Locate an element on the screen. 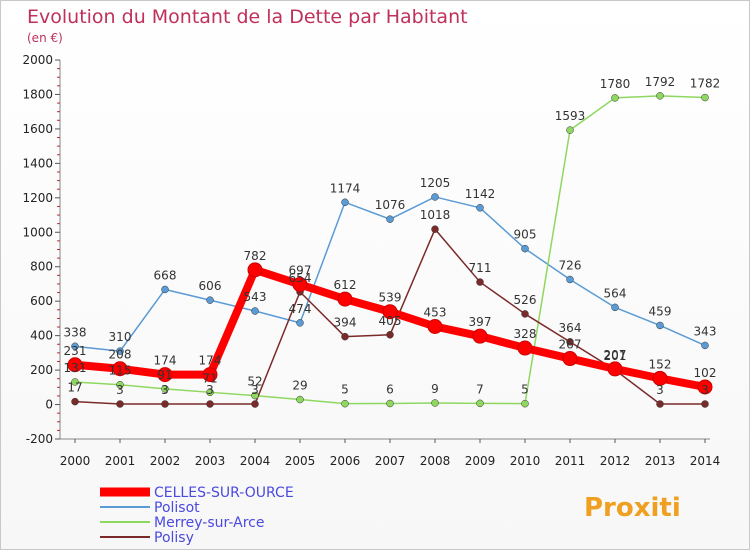 The height and width of the screenshot is (550, 750). y-tick-label: 1800 is located at coordinates (37, 94).